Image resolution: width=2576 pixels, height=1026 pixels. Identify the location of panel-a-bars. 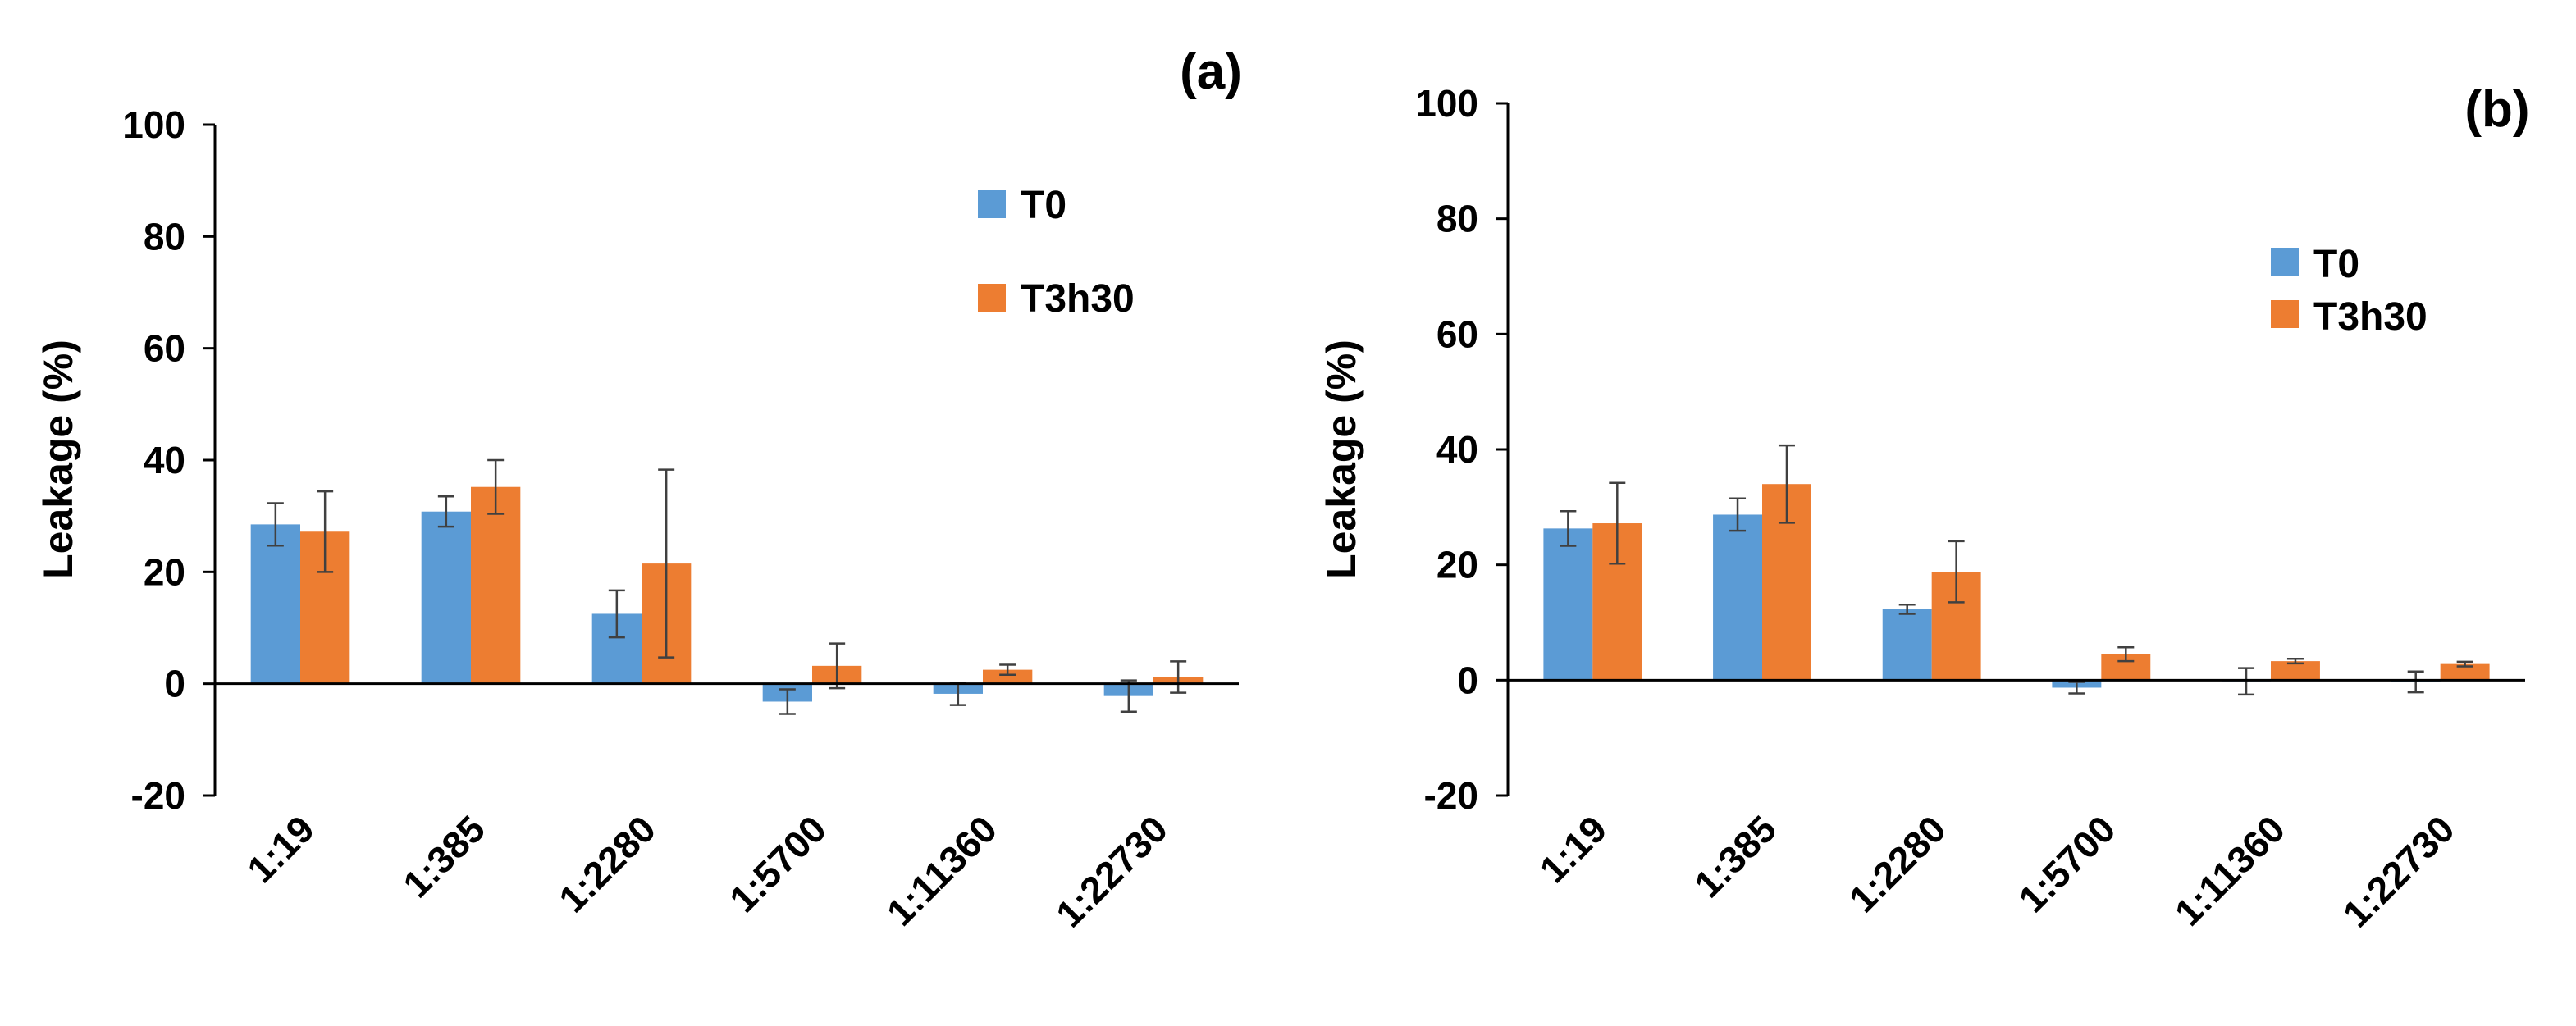
(727, 594).